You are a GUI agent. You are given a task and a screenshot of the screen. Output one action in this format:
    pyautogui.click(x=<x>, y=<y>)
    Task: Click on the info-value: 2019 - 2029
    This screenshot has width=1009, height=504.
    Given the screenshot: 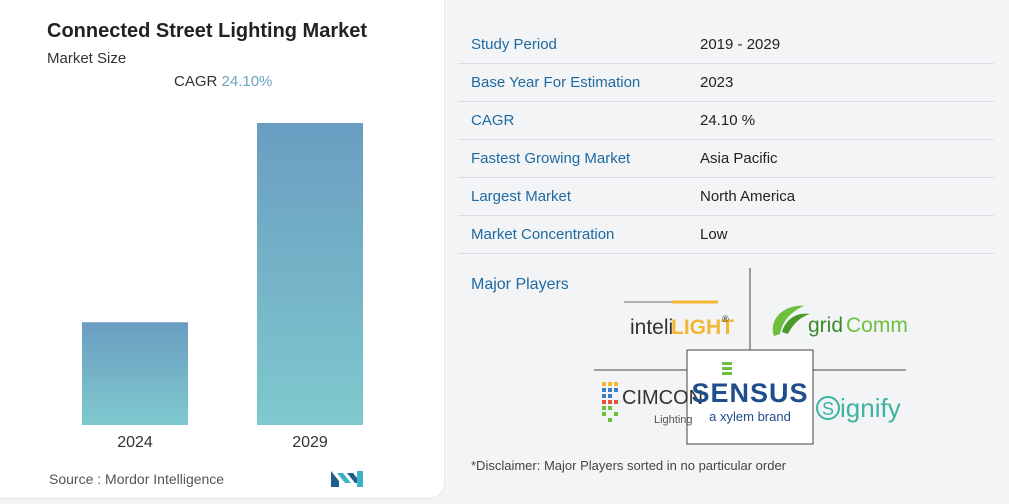 What is the action you would take?
    pyautogui.click(x=740, y=44)
    